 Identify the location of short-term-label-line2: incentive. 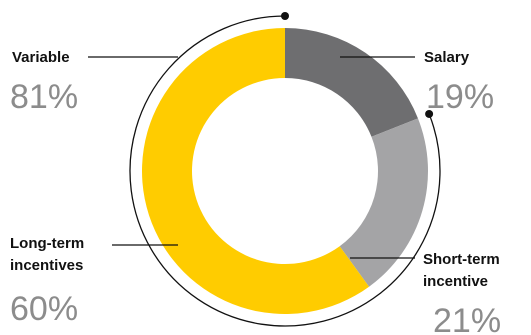
(455, 281).